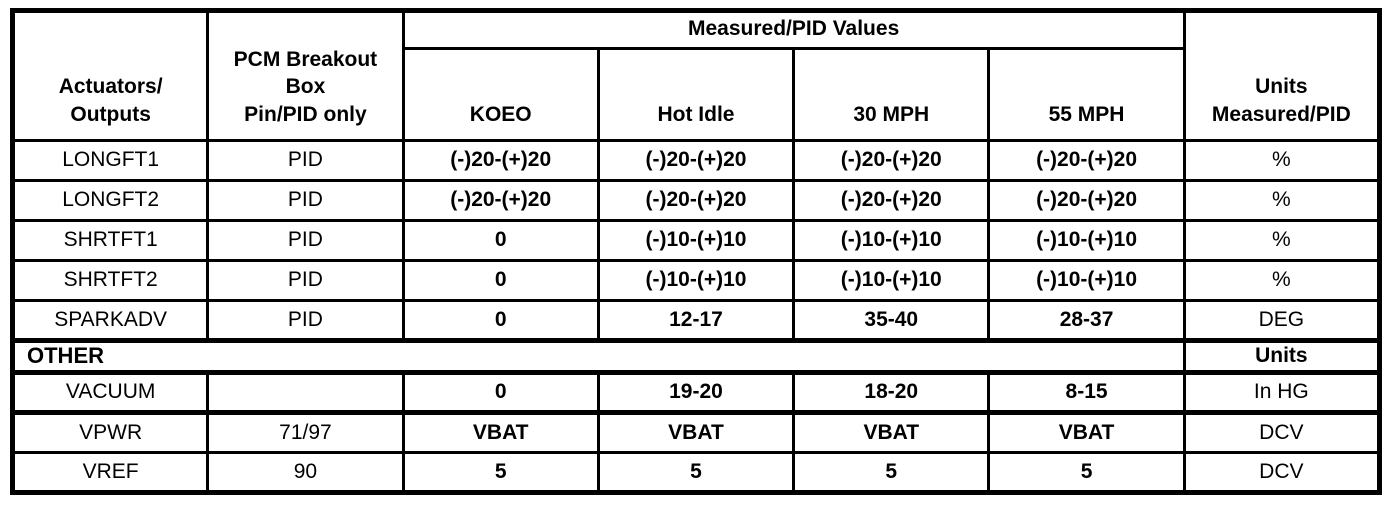 This screenshot has width=1392, height=506. I want to click on section-label-other: OTHER, so click(598, 355).